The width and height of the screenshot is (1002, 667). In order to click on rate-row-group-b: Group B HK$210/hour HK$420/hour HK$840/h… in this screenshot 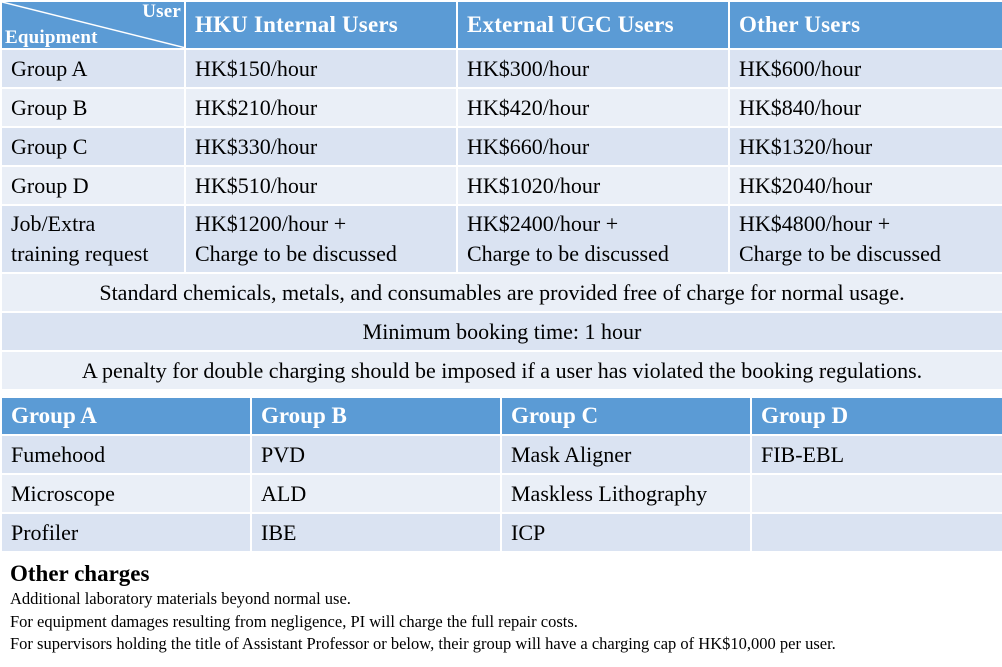, I will do `click(501, 107)`.